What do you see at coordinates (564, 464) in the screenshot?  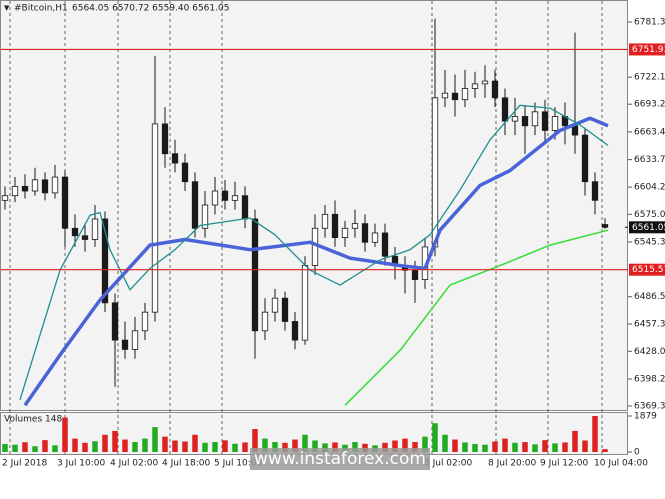 I see `x-tick-label: 9 Jul 12:00` at bounding box center [564, 464].